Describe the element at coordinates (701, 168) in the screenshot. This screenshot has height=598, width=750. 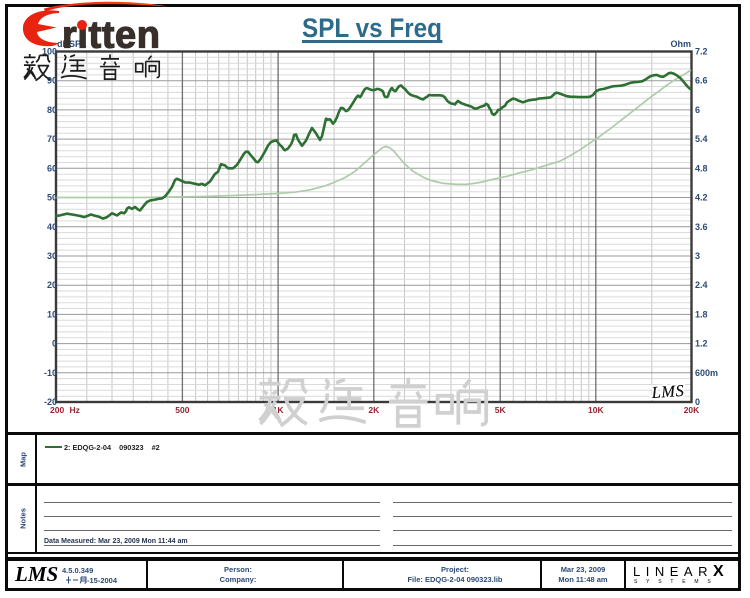
I see `svg-text: 4.8` at that location.